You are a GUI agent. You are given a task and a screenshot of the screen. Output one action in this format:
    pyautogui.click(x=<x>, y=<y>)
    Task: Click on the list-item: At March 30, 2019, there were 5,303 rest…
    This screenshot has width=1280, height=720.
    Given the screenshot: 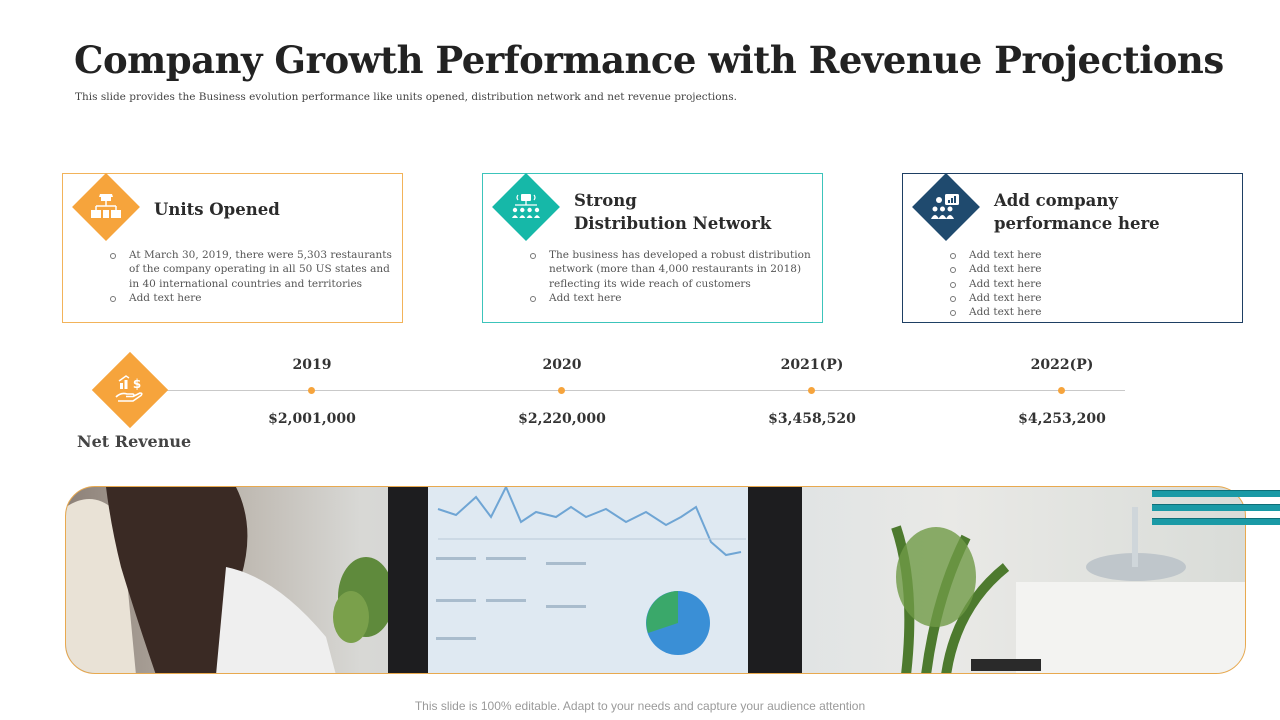 What is the action you would take?
    pyautogui.click(x=254, y=269)
    